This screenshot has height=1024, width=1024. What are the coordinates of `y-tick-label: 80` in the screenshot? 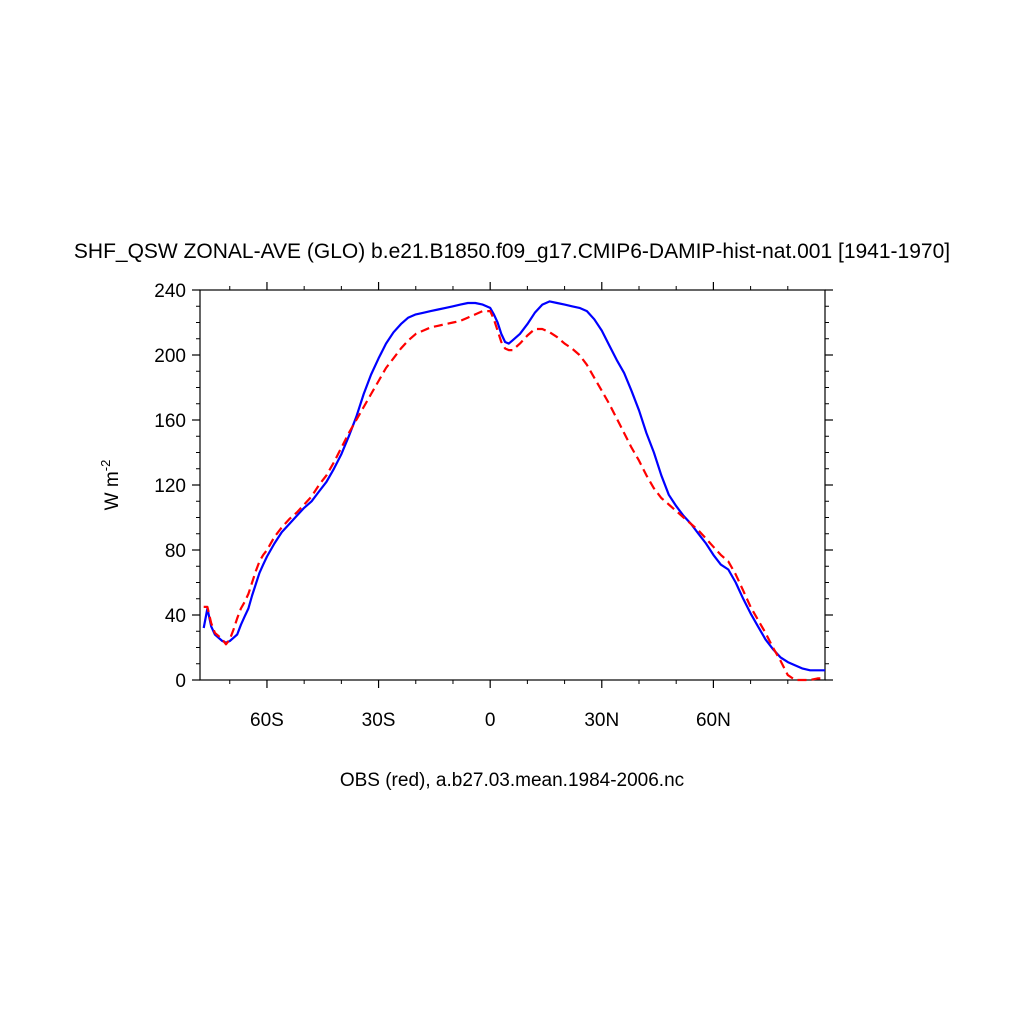 It's located at (175, 551).